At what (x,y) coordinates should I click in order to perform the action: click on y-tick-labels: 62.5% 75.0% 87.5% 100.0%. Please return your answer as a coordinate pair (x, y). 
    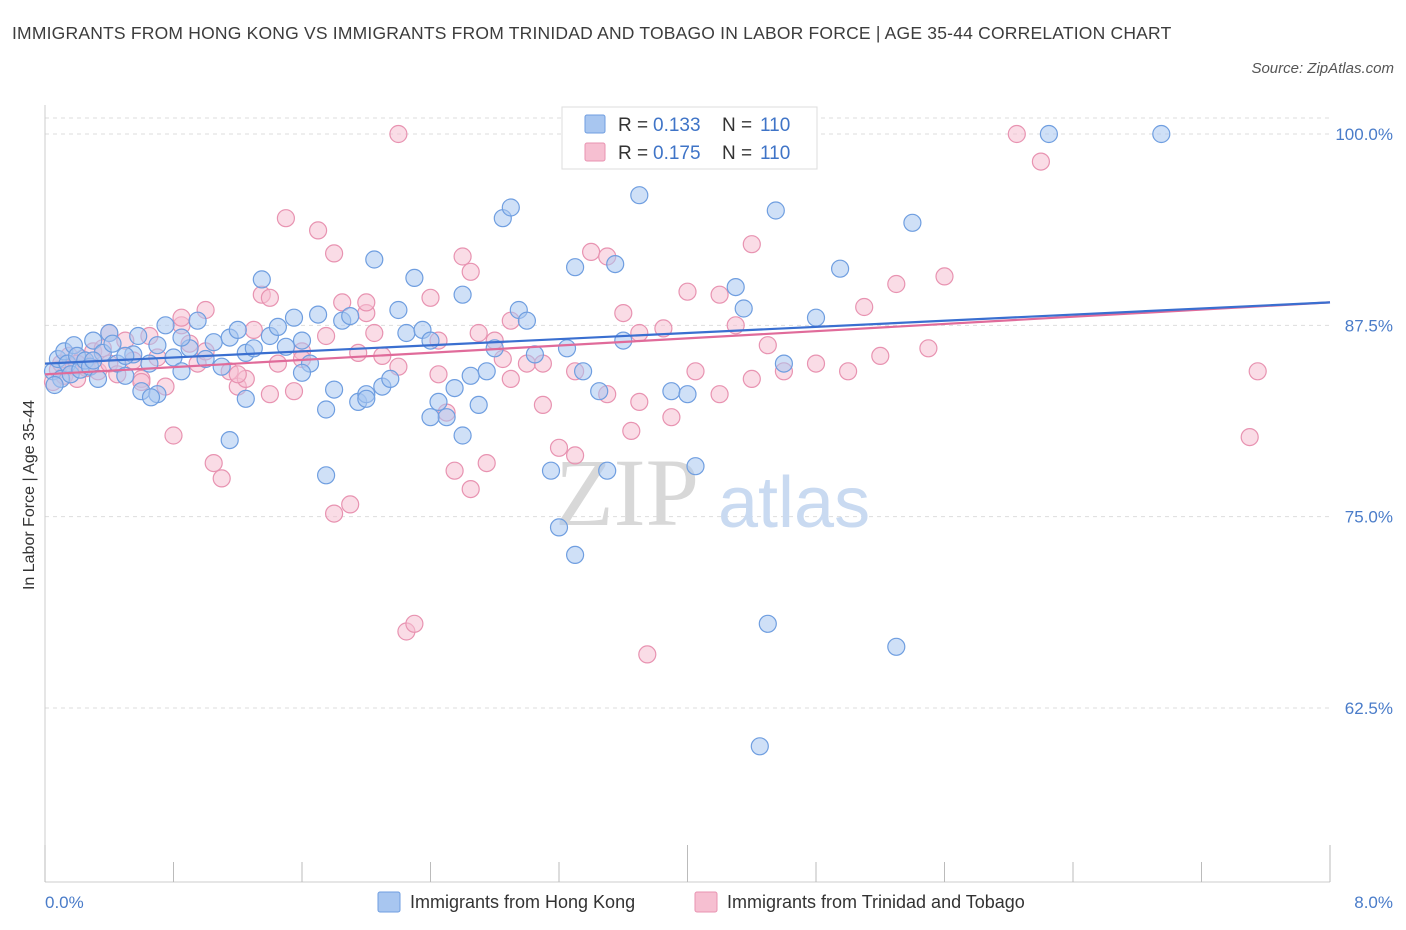
    Looking at the image, I should click on (1364, 421).